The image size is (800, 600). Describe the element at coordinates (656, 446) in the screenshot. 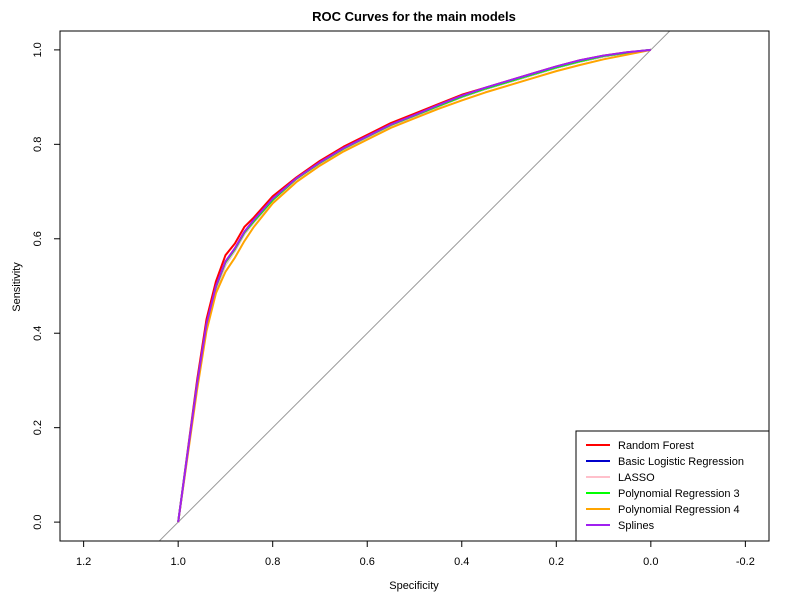

I see `legend-label: Random Forest` at that location.